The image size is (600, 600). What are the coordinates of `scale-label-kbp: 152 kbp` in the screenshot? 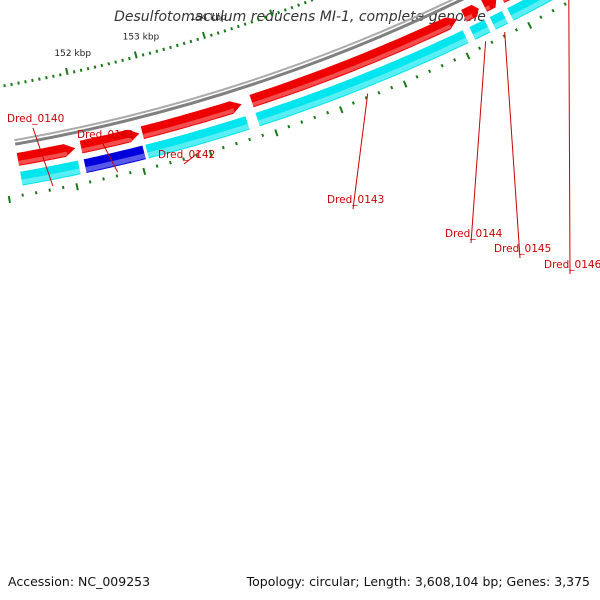 It's located at (72, 54).